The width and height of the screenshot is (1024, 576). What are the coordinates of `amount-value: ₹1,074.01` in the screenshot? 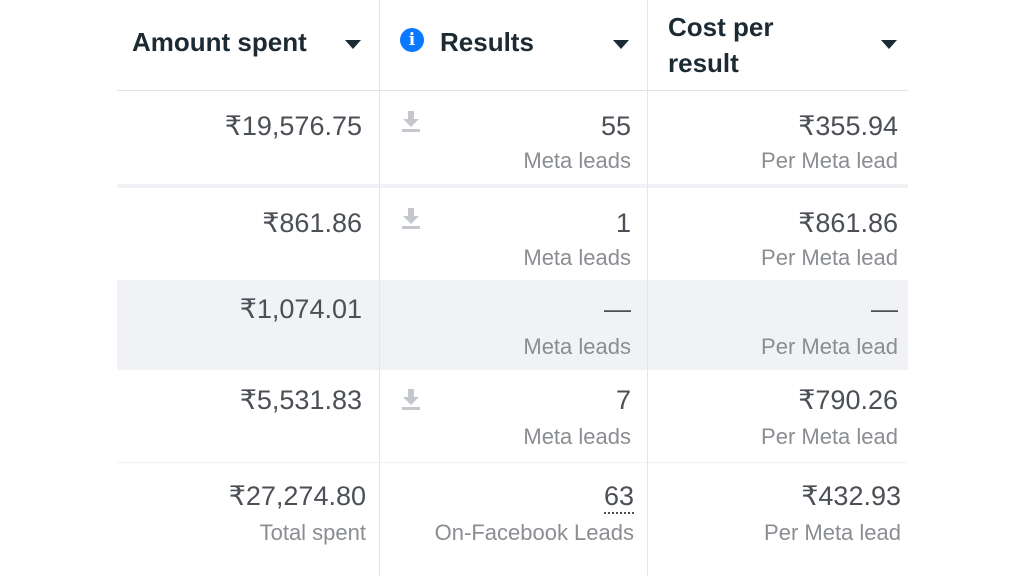 It's located at (300, 309).